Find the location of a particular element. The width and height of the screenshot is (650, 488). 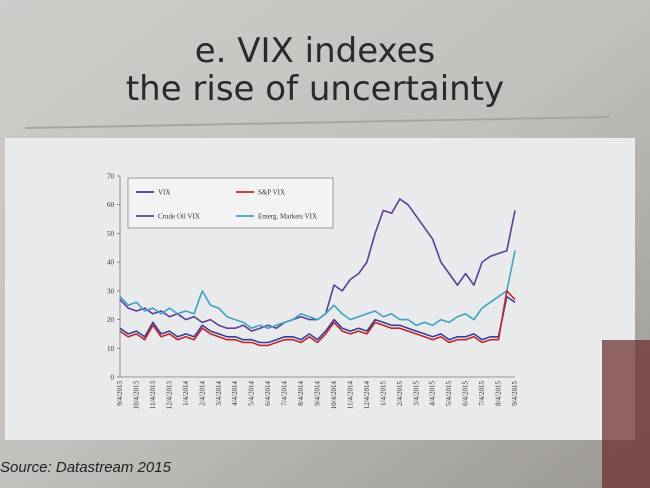

x-tick-label: 11/4/2014 is located at coordinates (350, 395).